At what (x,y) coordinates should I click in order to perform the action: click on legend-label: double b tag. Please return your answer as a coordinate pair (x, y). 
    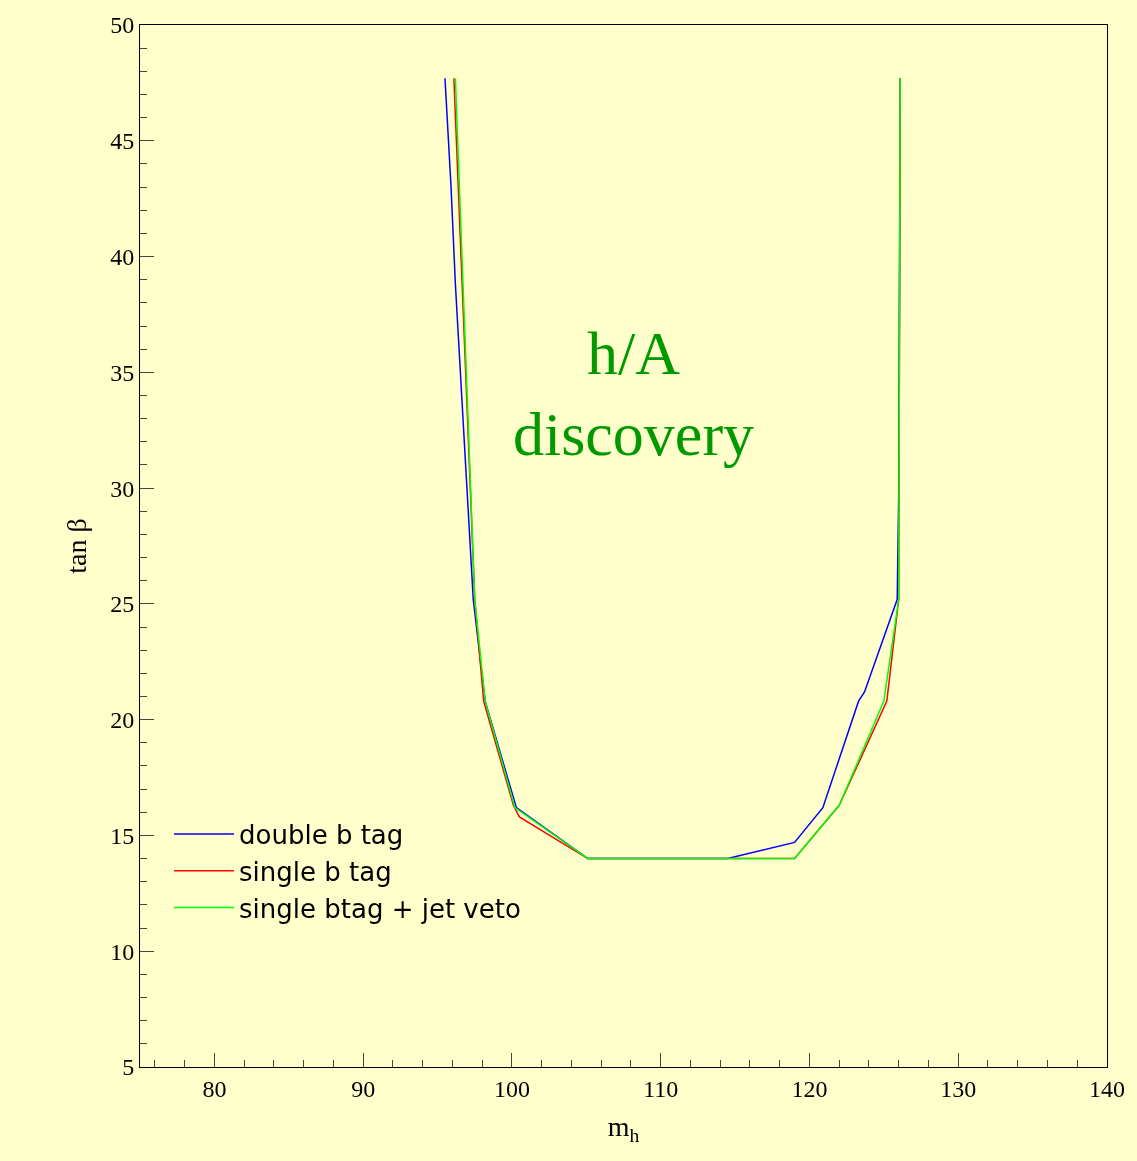
    Looking at the image, I should click on (321, 835).